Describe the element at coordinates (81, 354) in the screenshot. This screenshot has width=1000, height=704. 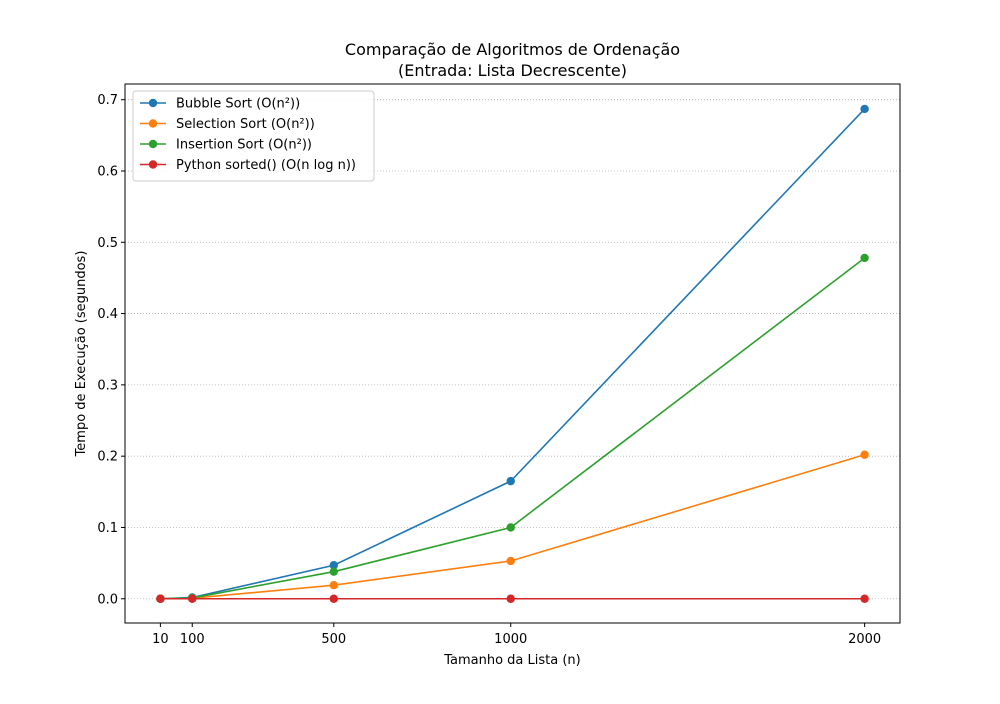
I see `y-axis-label: Tempo de Execução (segundos)` at that location.